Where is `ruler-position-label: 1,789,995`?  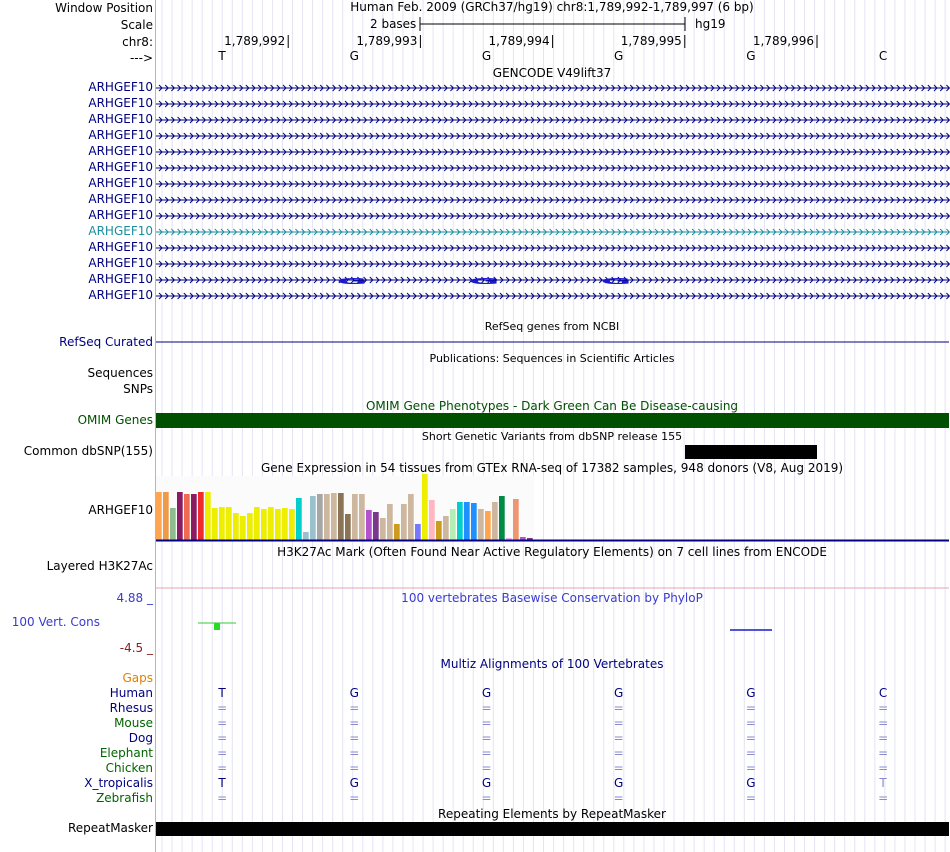
ruler-position-label: 1,789,995 is located at coordinates (651, 41).